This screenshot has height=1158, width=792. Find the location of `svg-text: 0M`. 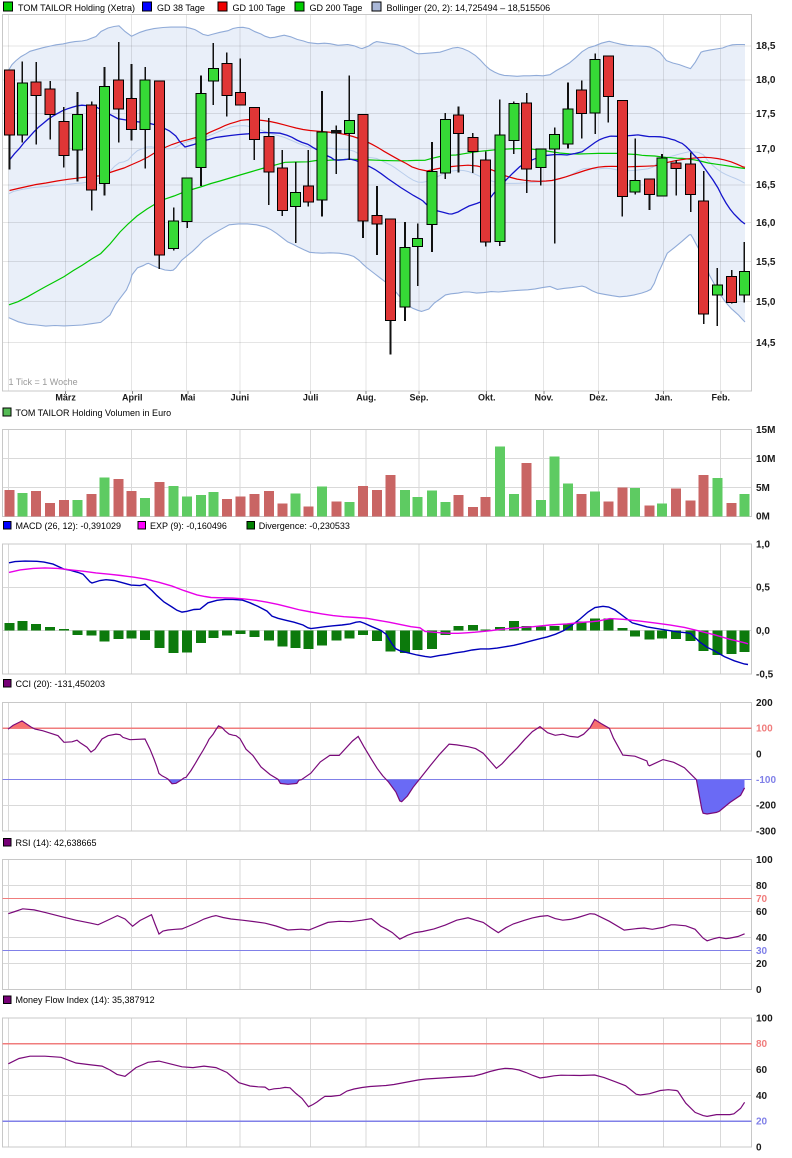

svg-text: 0M is located at coordinates (763, 517).